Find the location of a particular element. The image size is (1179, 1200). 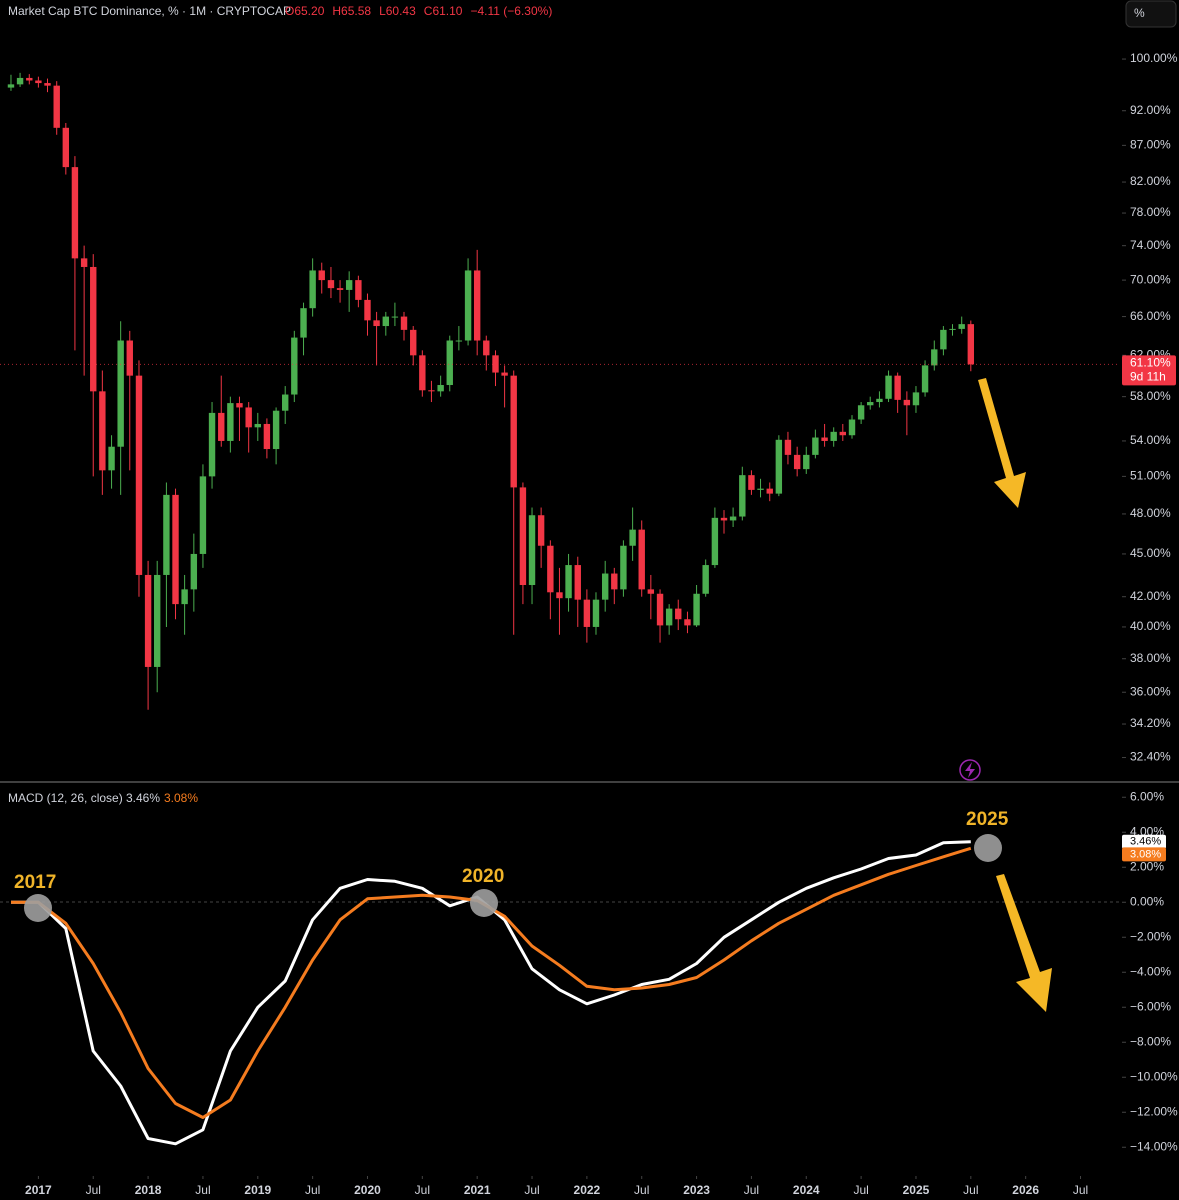

y-tick-label: 38.00% is located at coordinates (1150, 658).